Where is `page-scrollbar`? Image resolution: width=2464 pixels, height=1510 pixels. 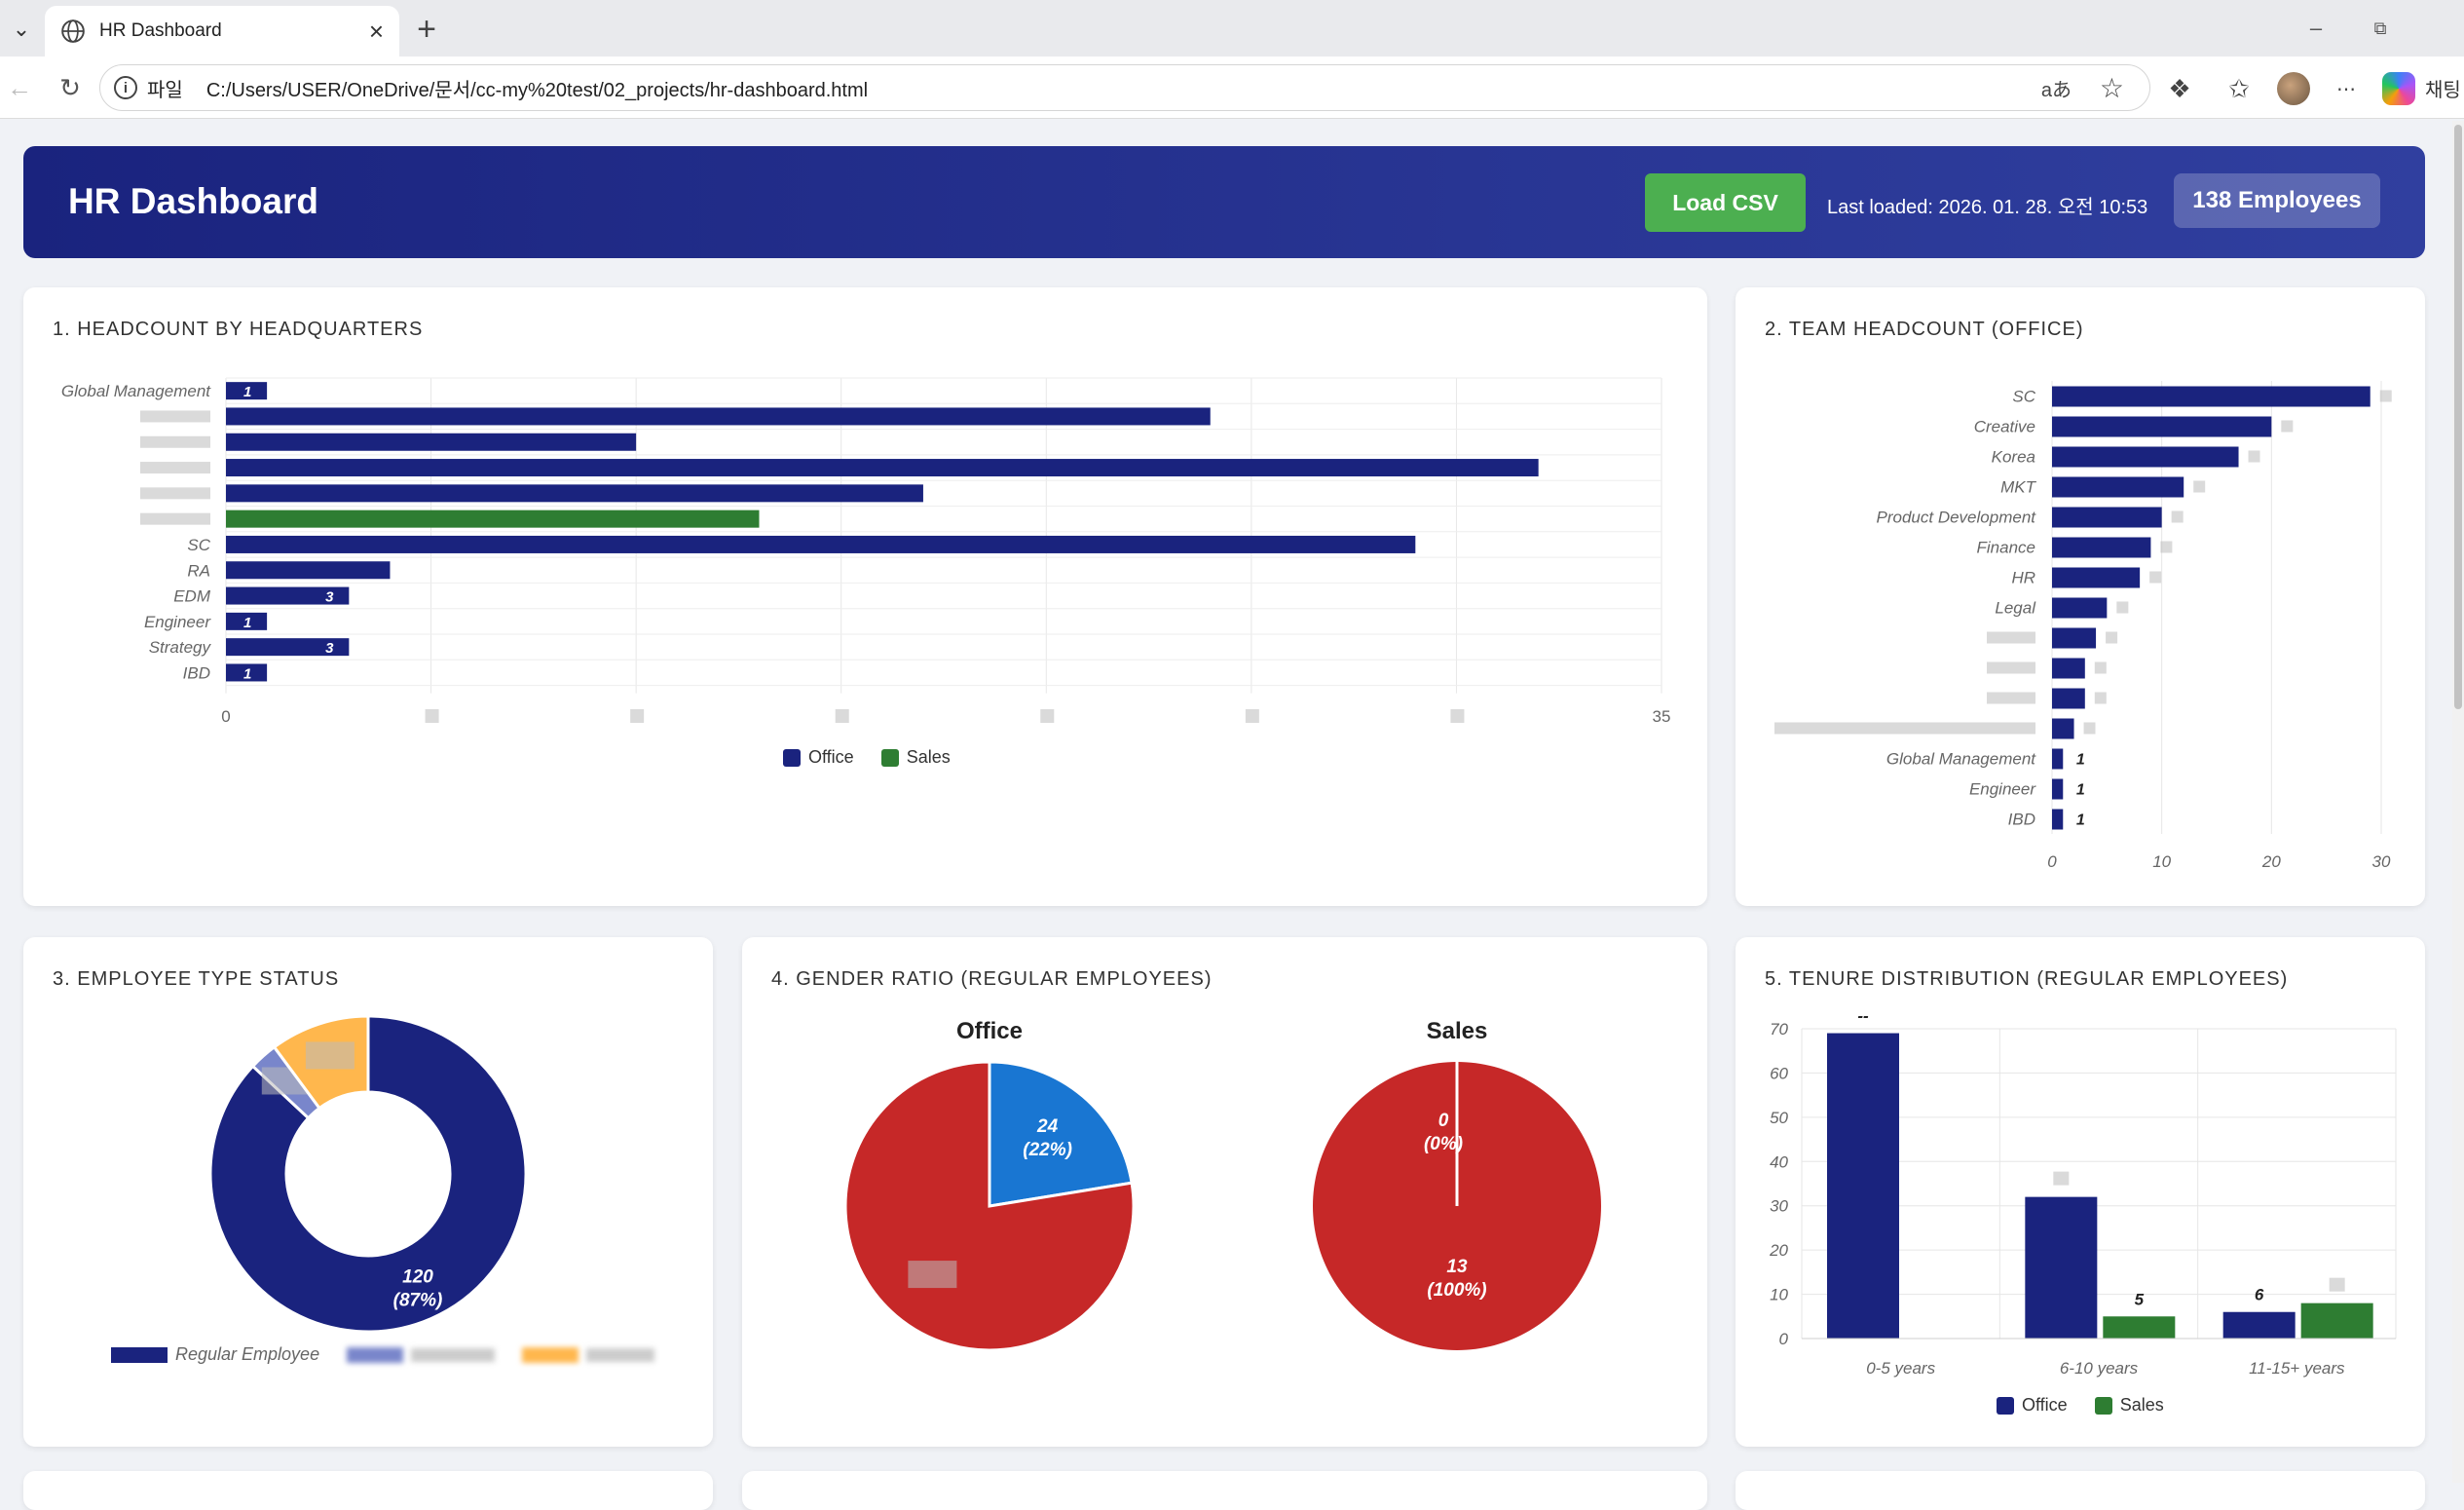 page-scrollbar is located at coordinates (2458, 802).